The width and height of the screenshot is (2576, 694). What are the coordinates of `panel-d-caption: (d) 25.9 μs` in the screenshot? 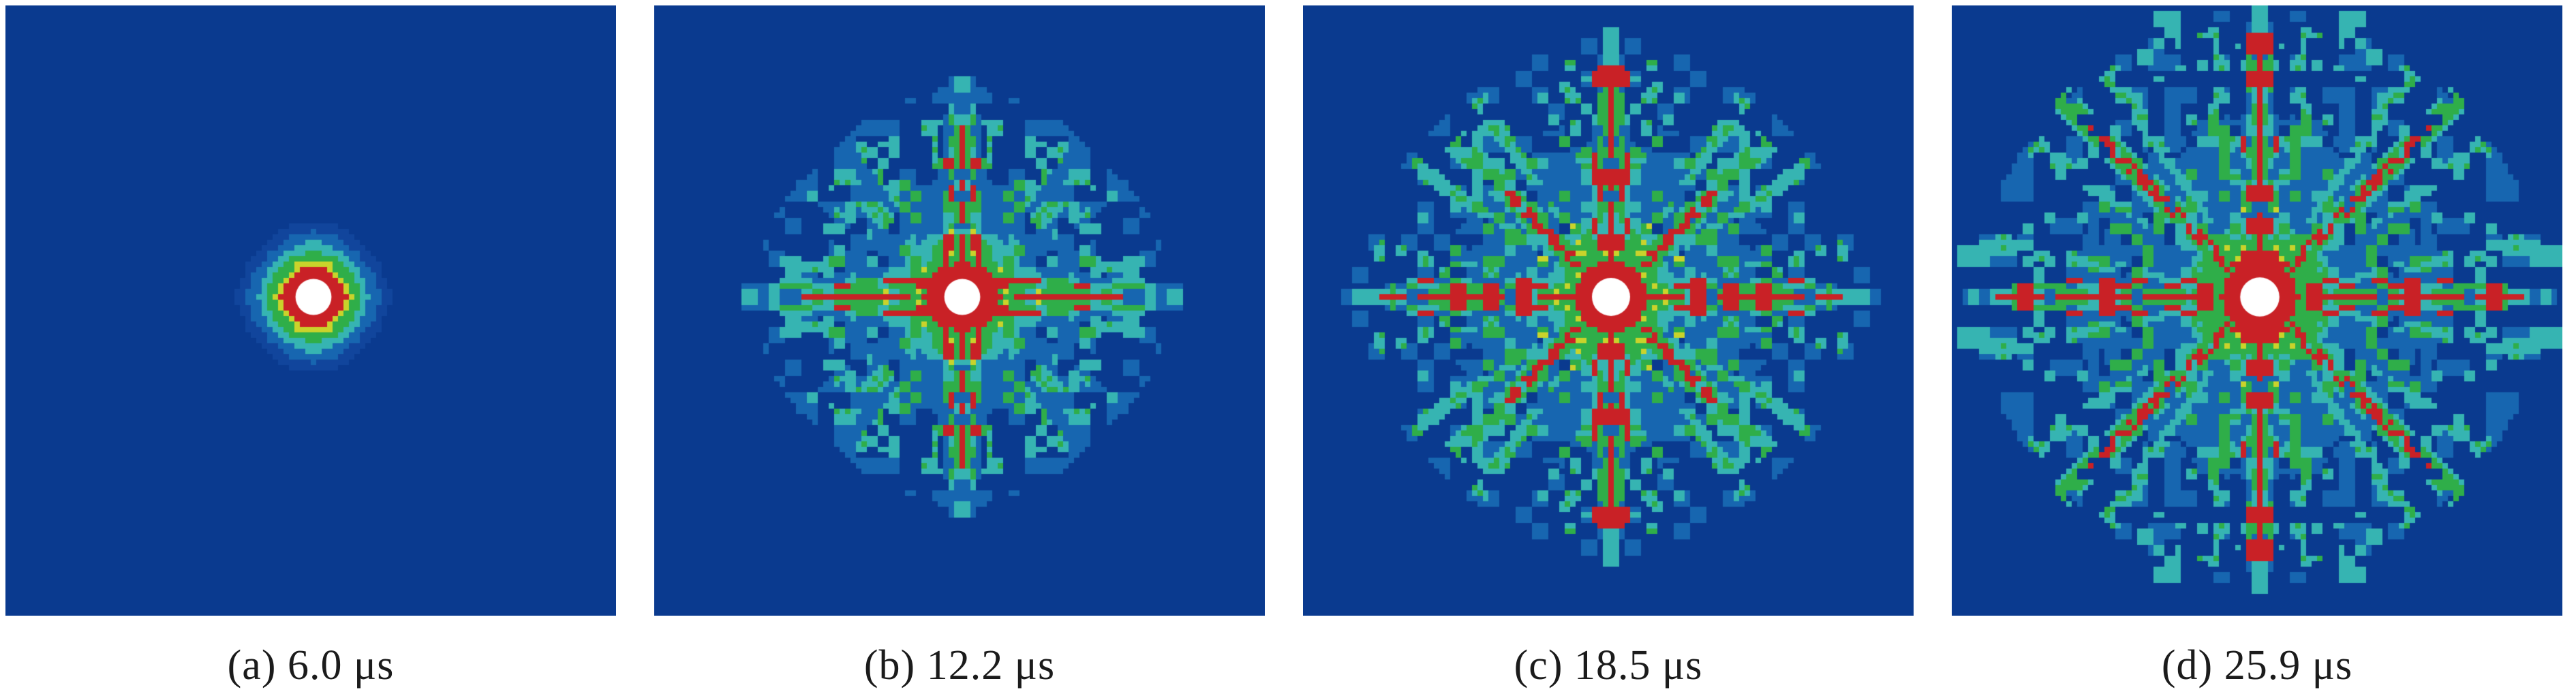 It's located at (2257, 665).